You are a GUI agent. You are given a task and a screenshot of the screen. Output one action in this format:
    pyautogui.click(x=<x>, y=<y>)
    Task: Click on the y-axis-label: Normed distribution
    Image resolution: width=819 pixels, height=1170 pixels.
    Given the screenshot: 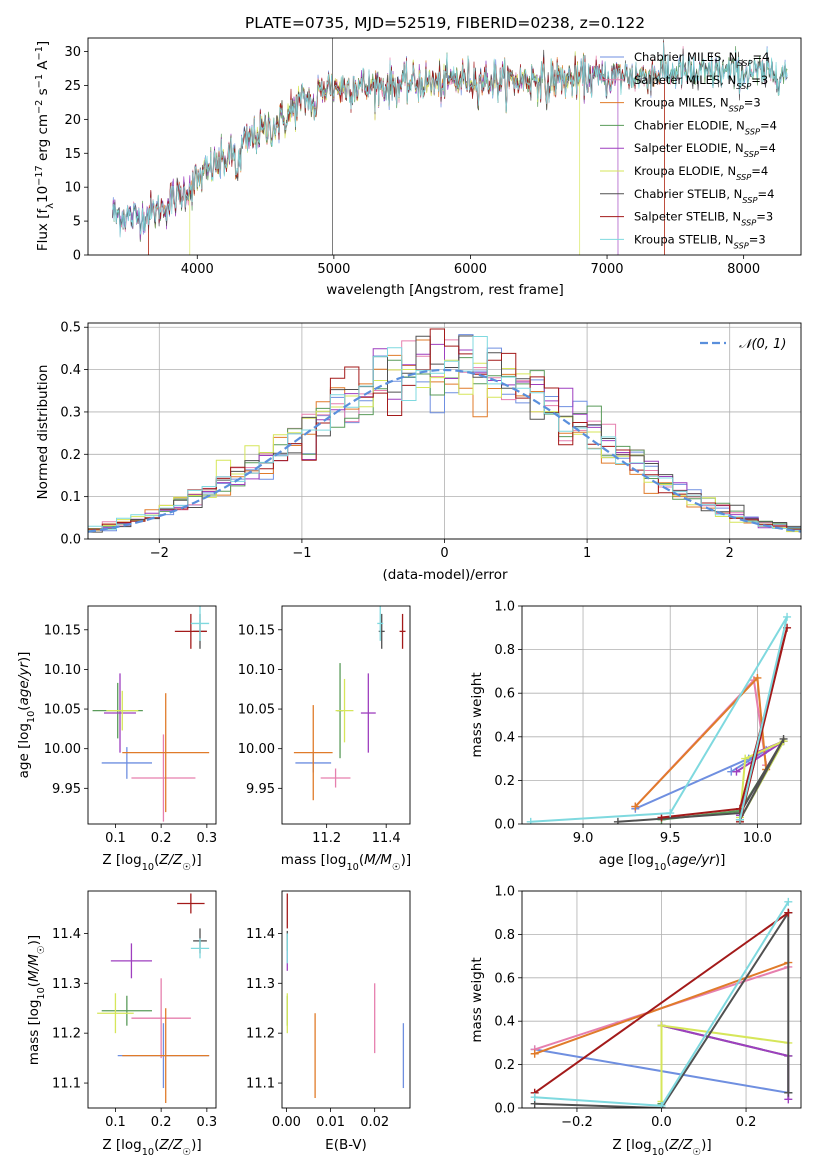 What is the action you would take?
    pyautogui.click(x=43, y=432)
    